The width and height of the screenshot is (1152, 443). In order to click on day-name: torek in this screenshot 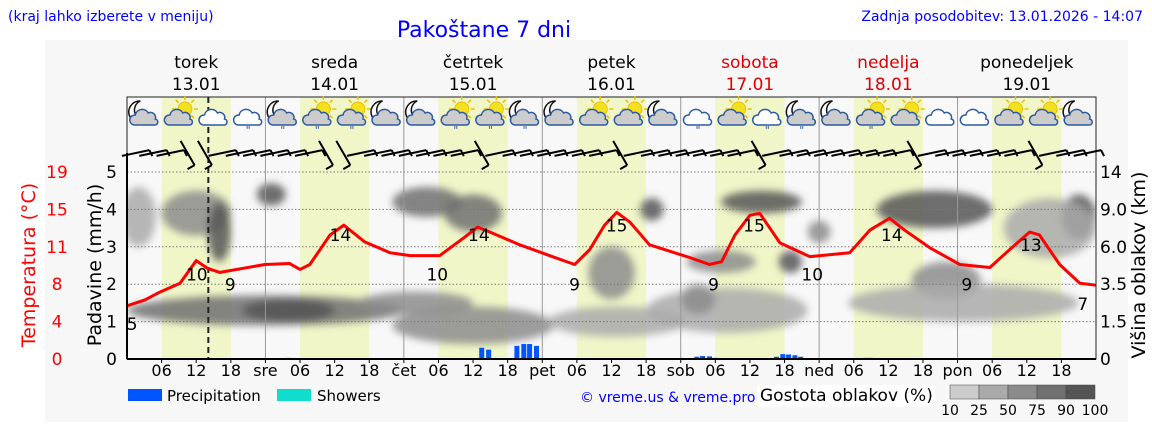, I will do `click(196, 63)`.